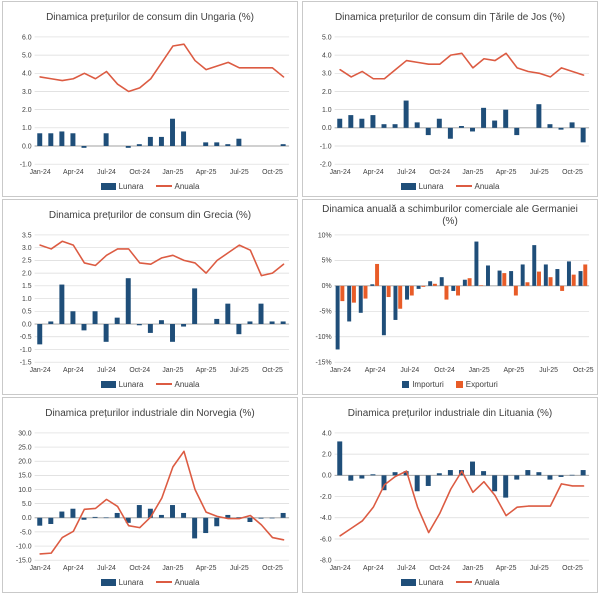 The width and height of the screenshot is (600, 594). Describe the element at coordinates (26, 532) in the screenshot. I see `svg-text: -5.0` at that location.